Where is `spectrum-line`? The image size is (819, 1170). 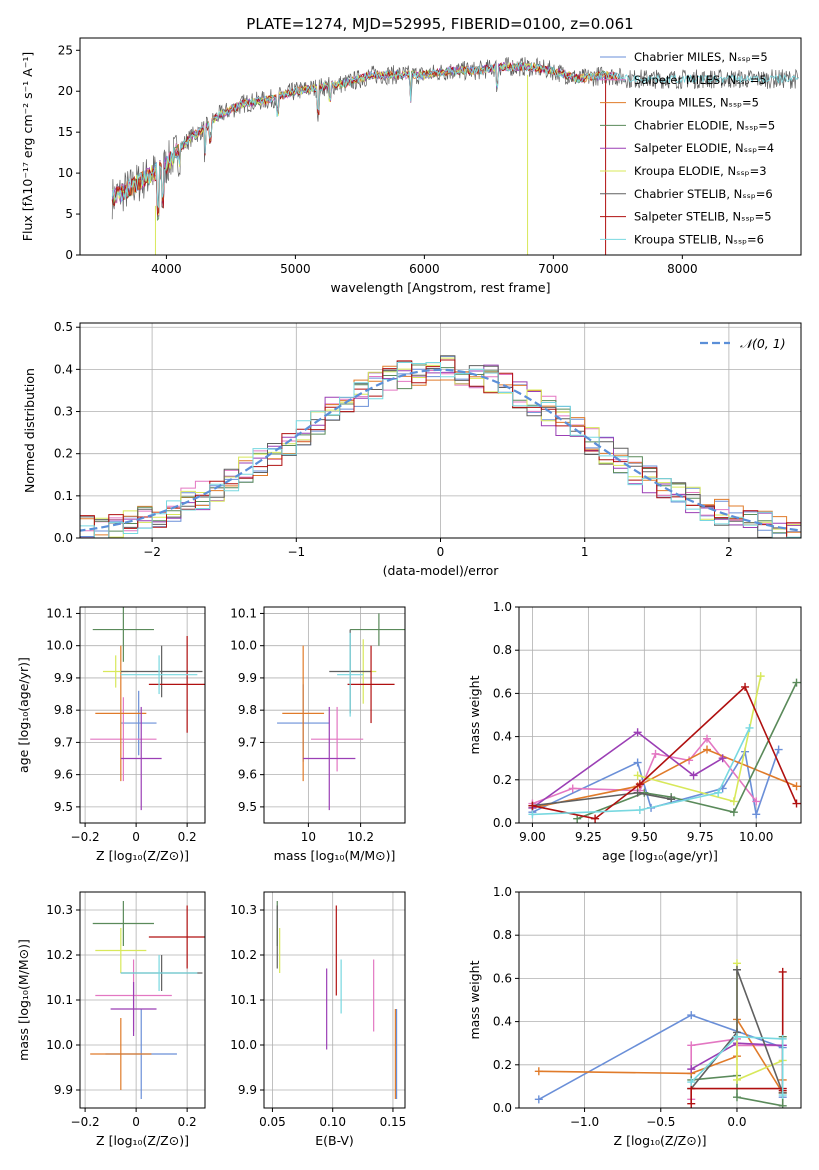
spectrum-line is located at coordinates (455, 135).